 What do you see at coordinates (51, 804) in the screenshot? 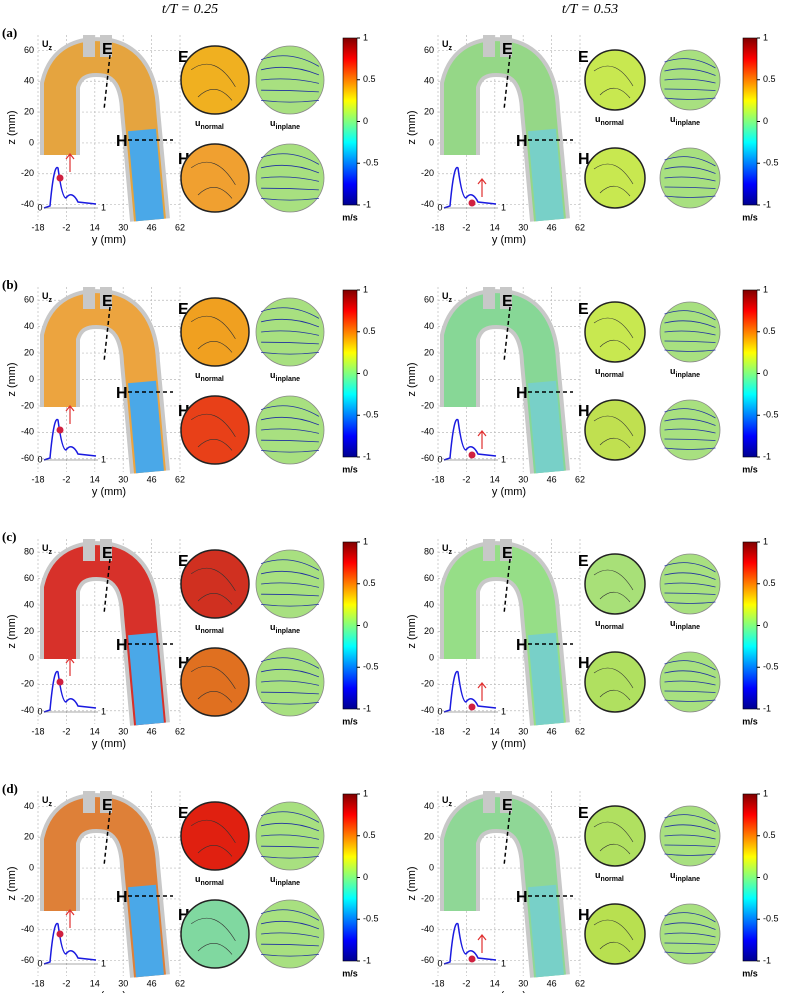
I see `uz-label-sub: z` at bounding box center [51, 804].